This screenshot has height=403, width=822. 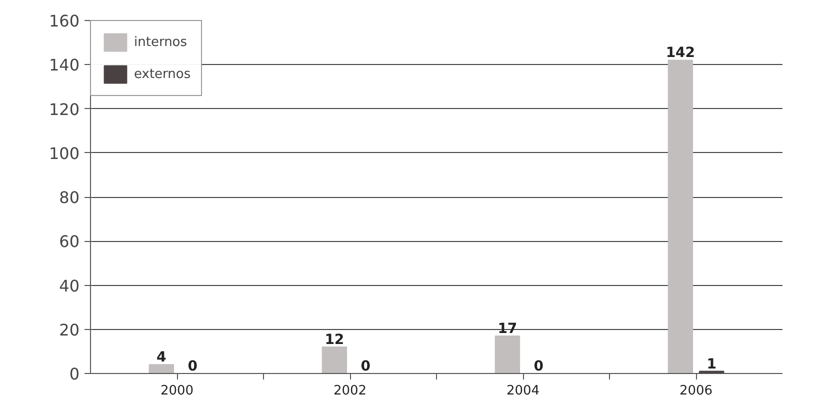 I want to click on data-label: 4, so click(x=161, y=358).